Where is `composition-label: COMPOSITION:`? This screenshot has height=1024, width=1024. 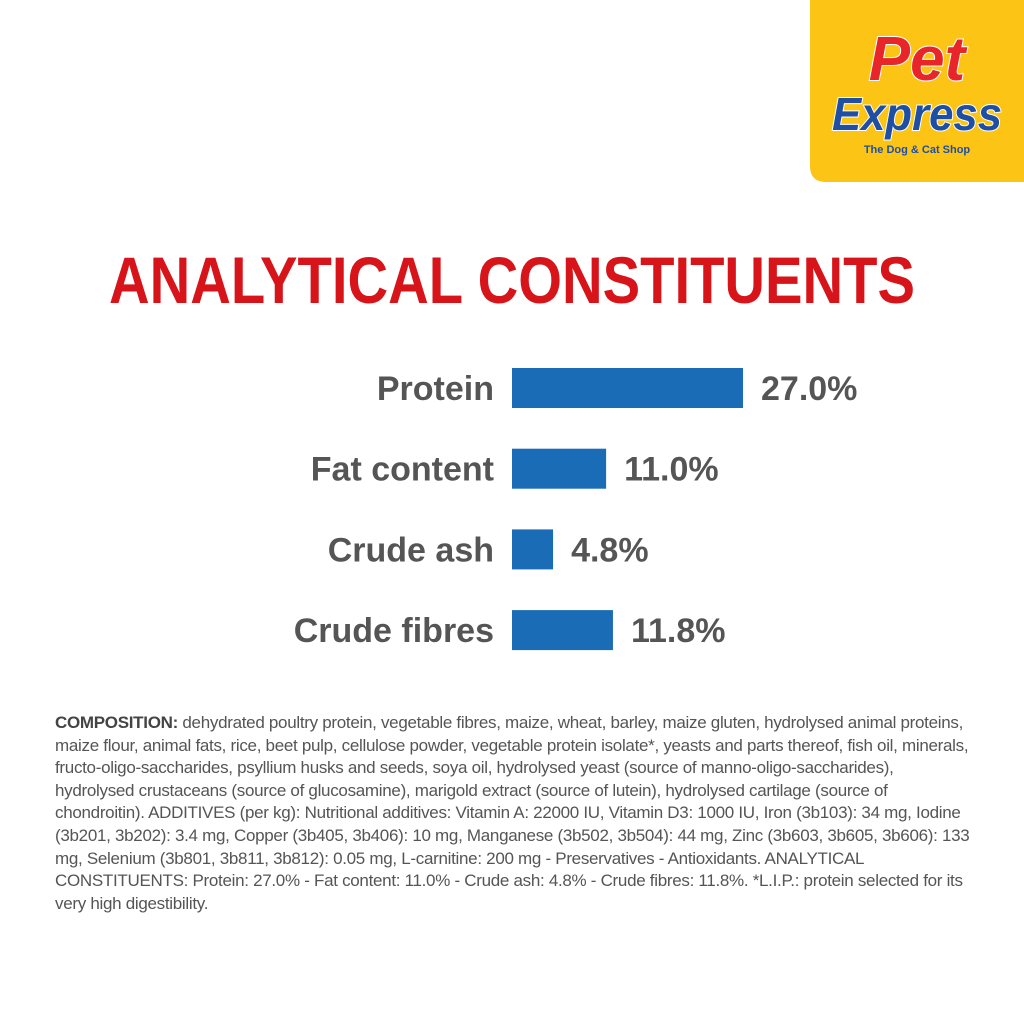 composition-label: COMPOSITION: is located at coordinates (116, 722).